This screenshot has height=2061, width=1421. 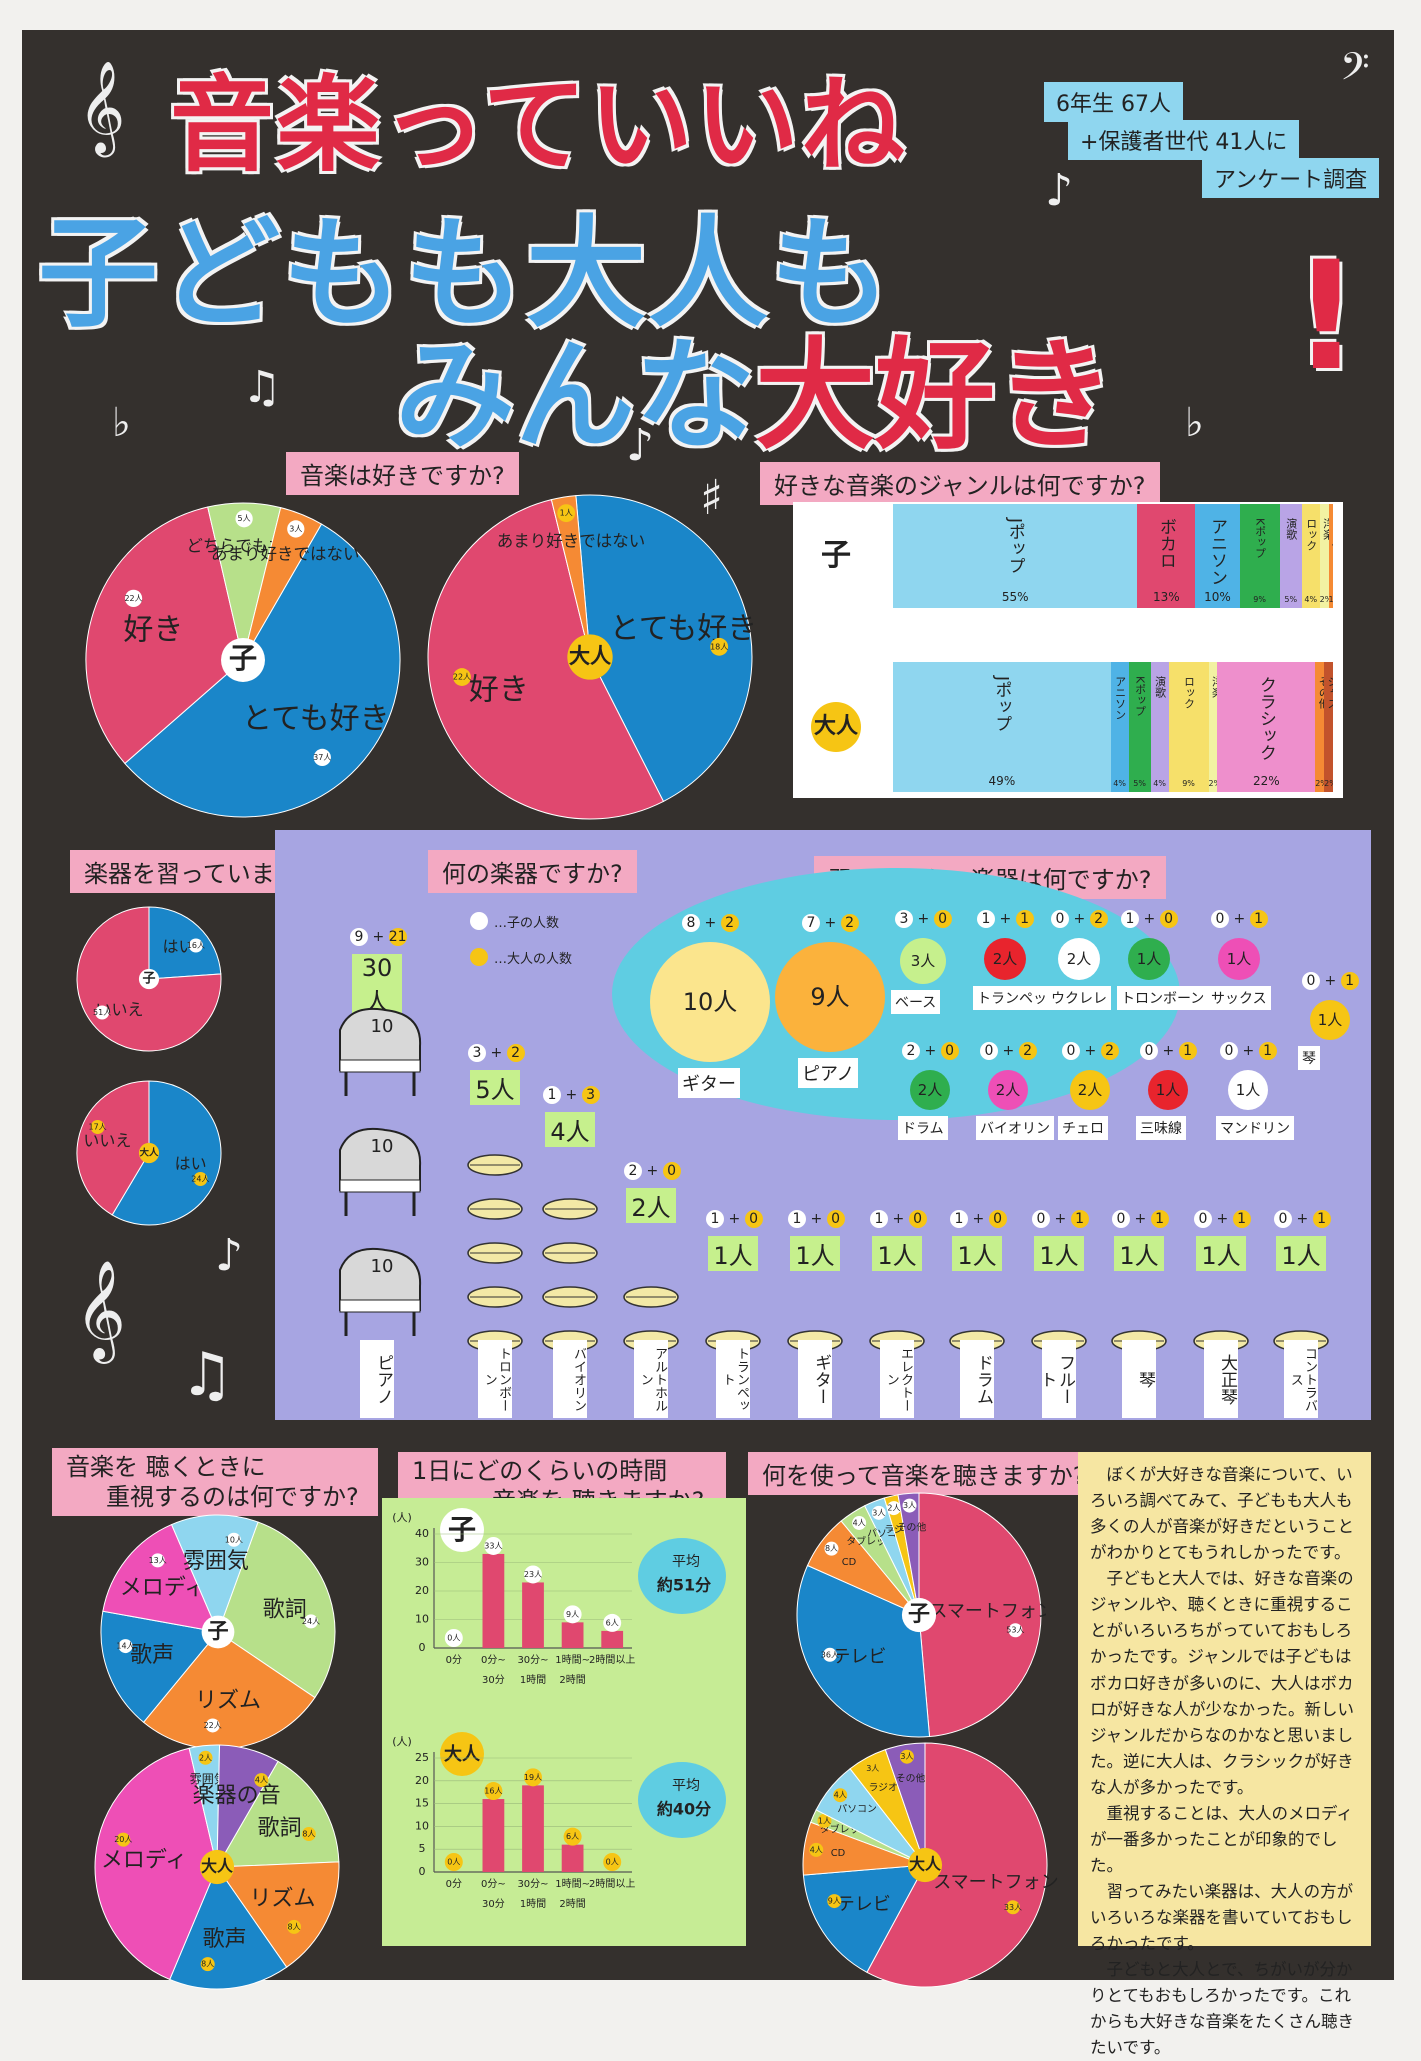 What do you see at coordinates (566, 513) in the screenshot?
I see `pie-value-label: 1人` at bounding box center [566, 513].